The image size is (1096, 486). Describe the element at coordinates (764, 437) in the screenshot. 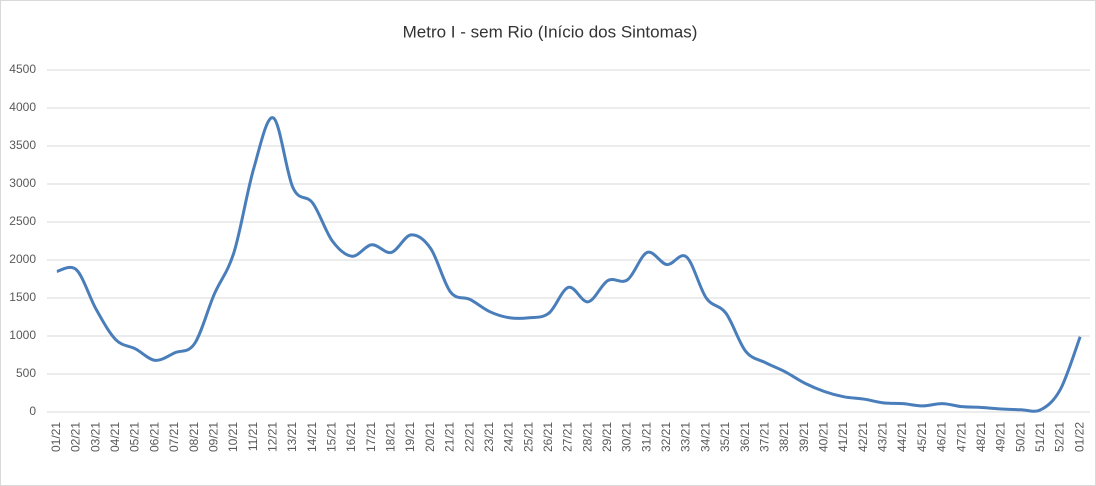

I see `x-tick-label: 37/21` at that location.